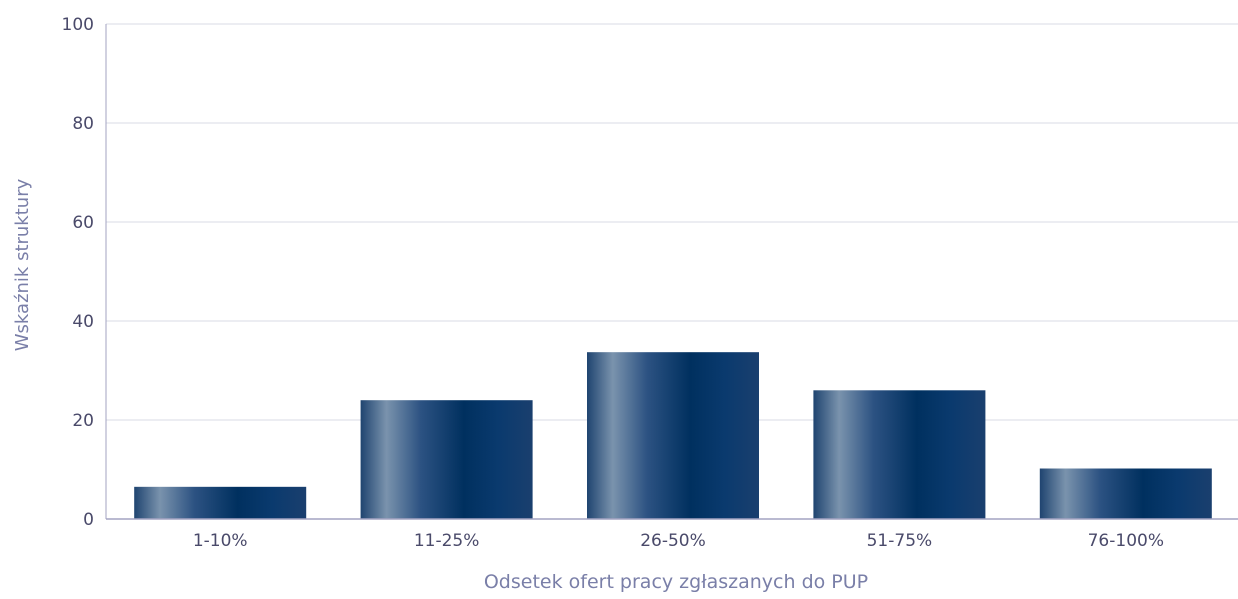 The height and width of the screenshot is (599, 1238). I want to click on y-tick-label: 40, so click(83, 322).